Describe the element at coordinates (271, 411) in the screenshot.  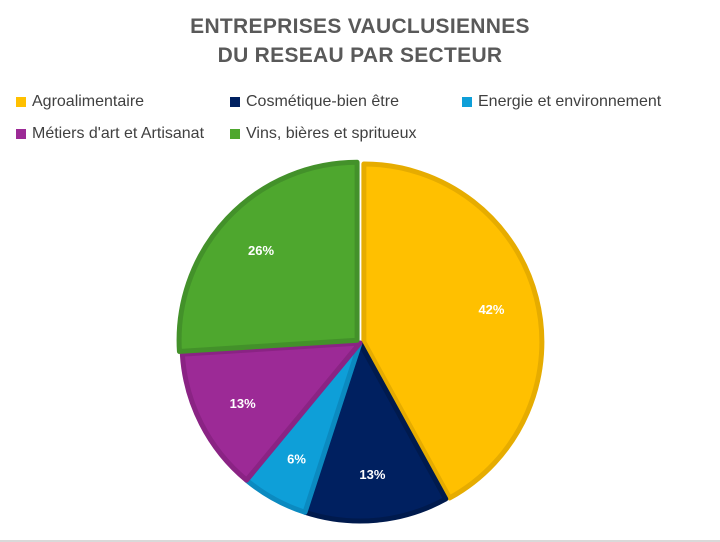
I see `pie-slice-metiers-d-art-et-artisanat` at that location.